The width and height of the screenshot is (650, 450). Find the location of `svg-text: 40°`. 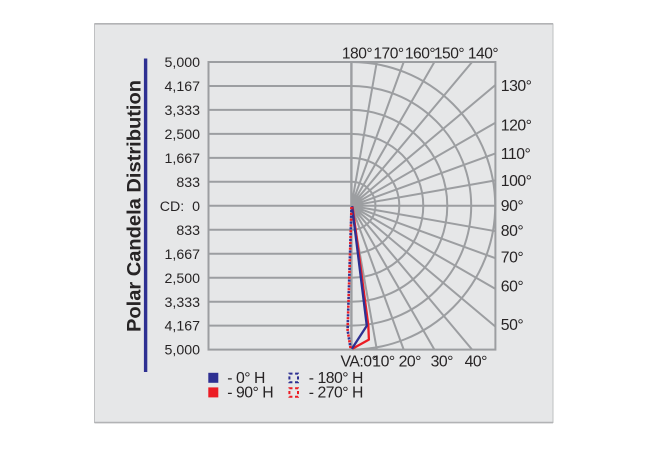

svg-text: 40° is located at coordinates (476, 361).